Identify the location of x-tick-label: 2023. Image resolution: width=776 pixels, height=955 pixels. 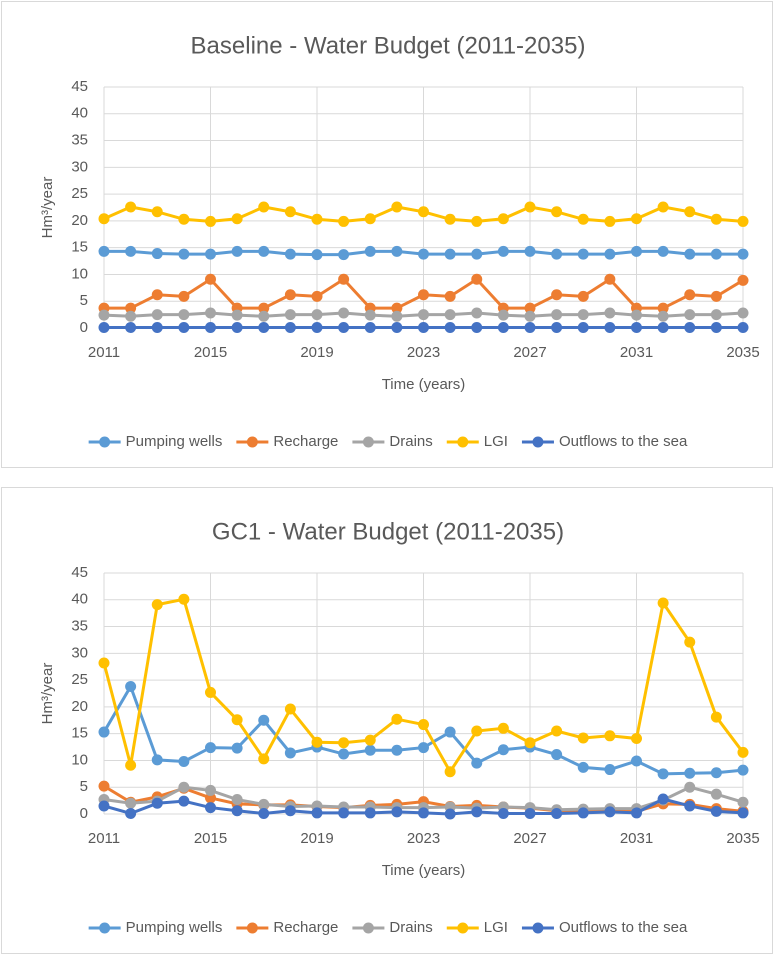
(423, 838).